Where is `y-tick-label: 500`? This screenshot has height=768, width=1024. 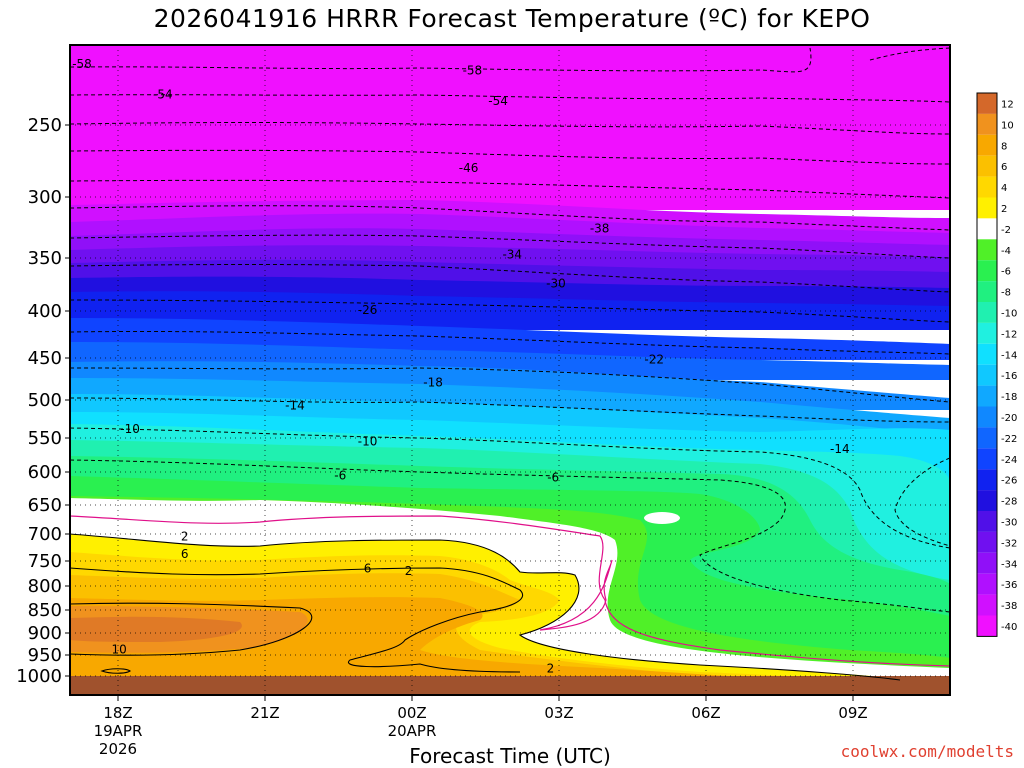 y-tick-label: 500 is located at coordinates (45, 400).